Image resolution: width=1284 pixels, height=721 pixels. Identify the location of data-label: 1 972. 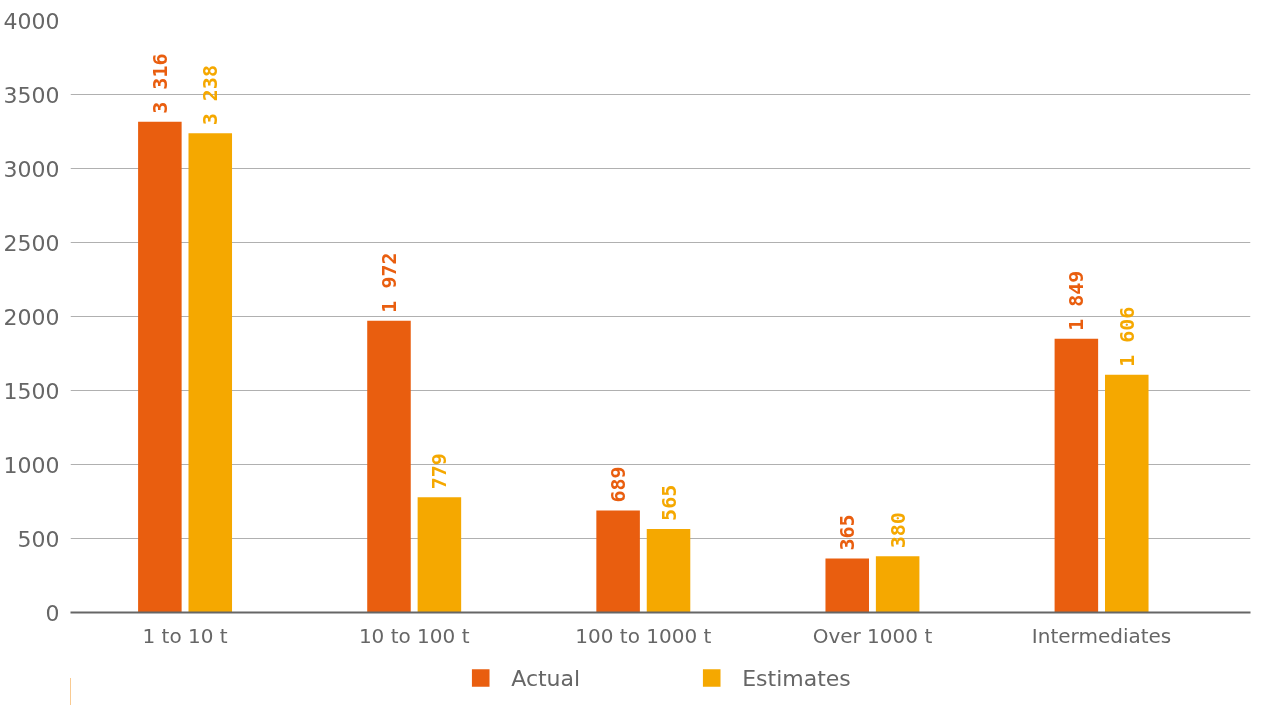
(388, 282).